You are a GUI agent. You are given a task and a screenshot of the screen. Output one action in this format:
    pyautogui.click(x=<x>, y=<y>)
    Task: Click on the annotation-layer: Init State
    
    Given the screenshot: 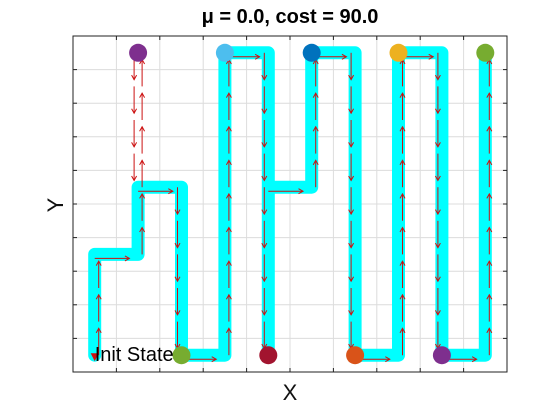 What is the action you would take?
    pyautogui.click(x=134, y=355)
    